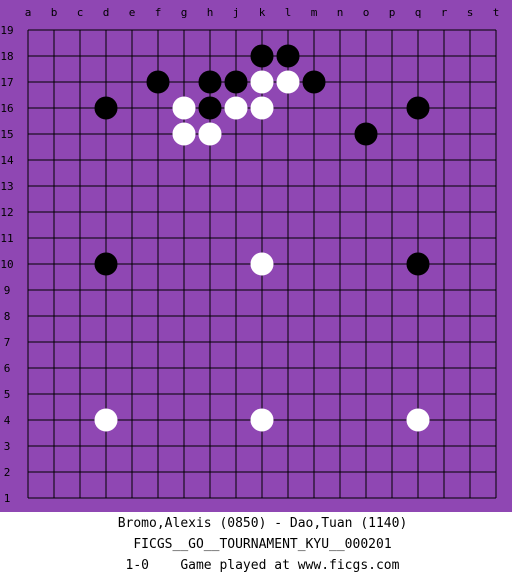 The width and height of the screenshot is (525, 575). What do you see at coordinates (314, 12) in the screenshot?
I see `column-label: m` at bounding box center [314, 12].